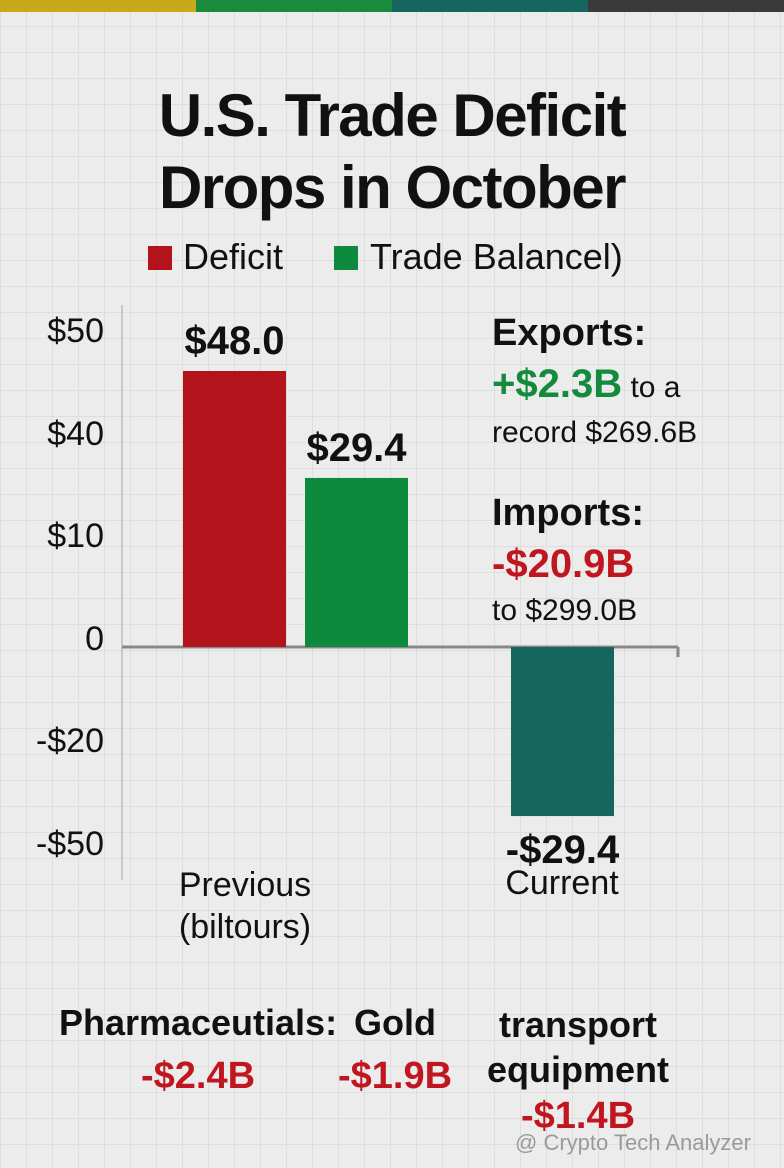  Describe the element at coordinates (633, 1142) in the screenshot. I see `watermark: @ Crypto Tech Analyzer` at that location.